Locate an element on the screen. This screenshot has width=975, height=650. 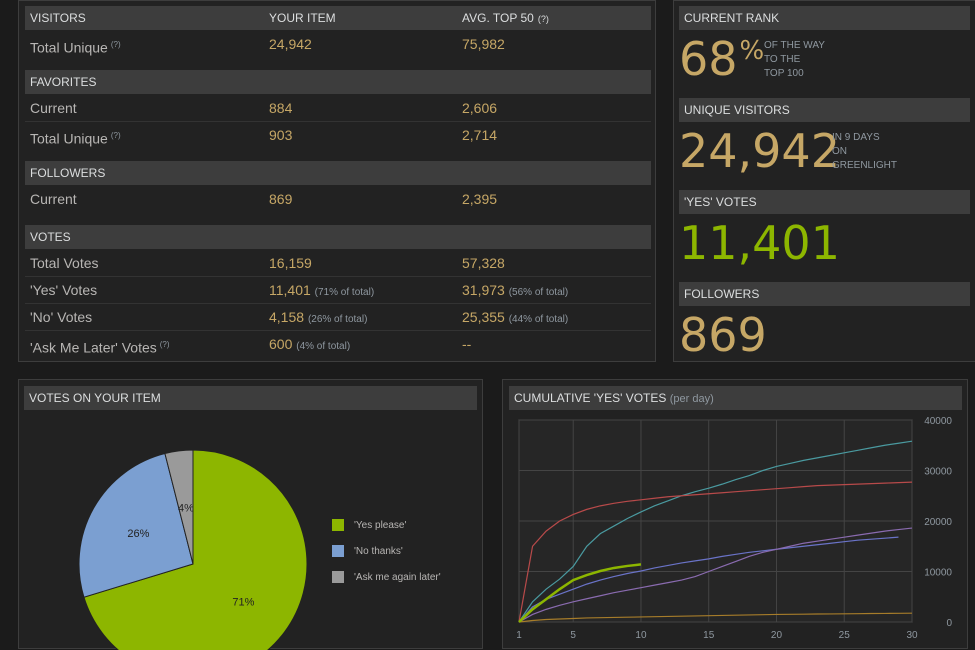
x-tick-label: 10 is located at coordinates (641, 635).